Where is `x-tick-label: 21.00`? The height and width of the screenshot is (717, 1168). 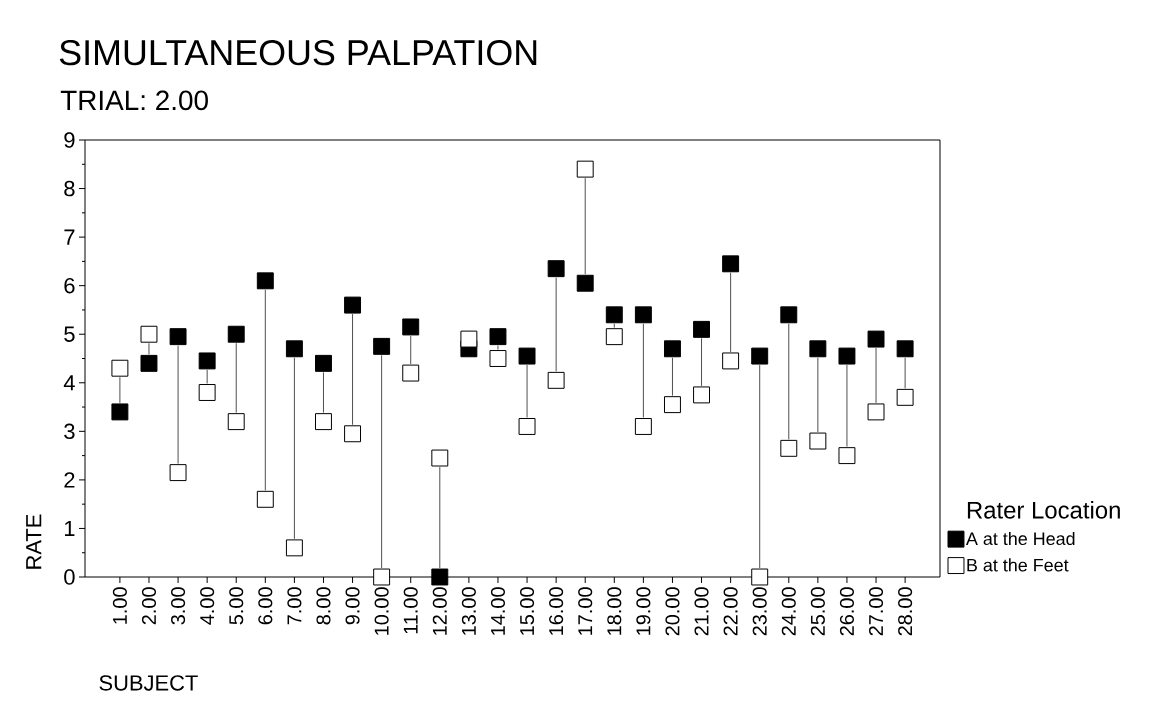
x-tick-label: 21.00 is located at coordinates (701, 611).